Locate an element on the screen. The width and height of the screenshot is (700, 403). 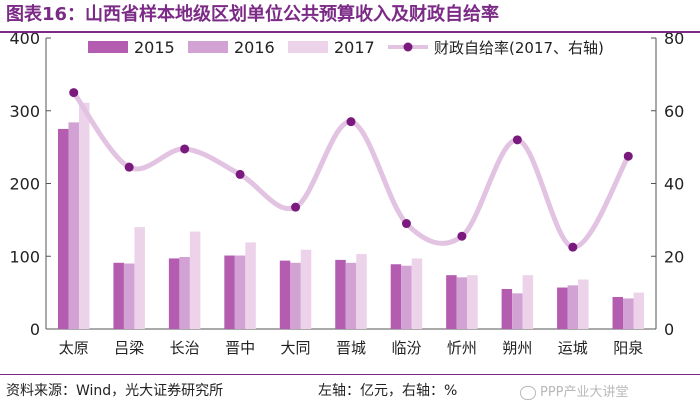
category-label: 太原 is located at coordinates (74, 348).